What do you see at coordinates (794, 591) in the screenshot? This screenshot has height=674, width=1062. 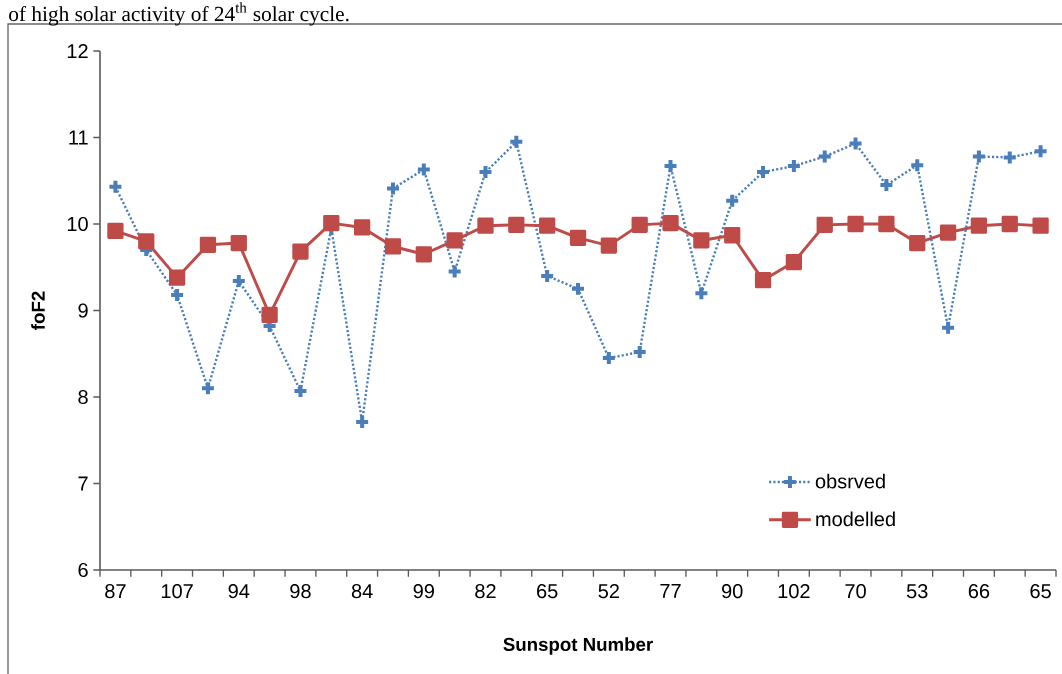 I see `x-tick-label: 102` at bounding box center [794, 591].